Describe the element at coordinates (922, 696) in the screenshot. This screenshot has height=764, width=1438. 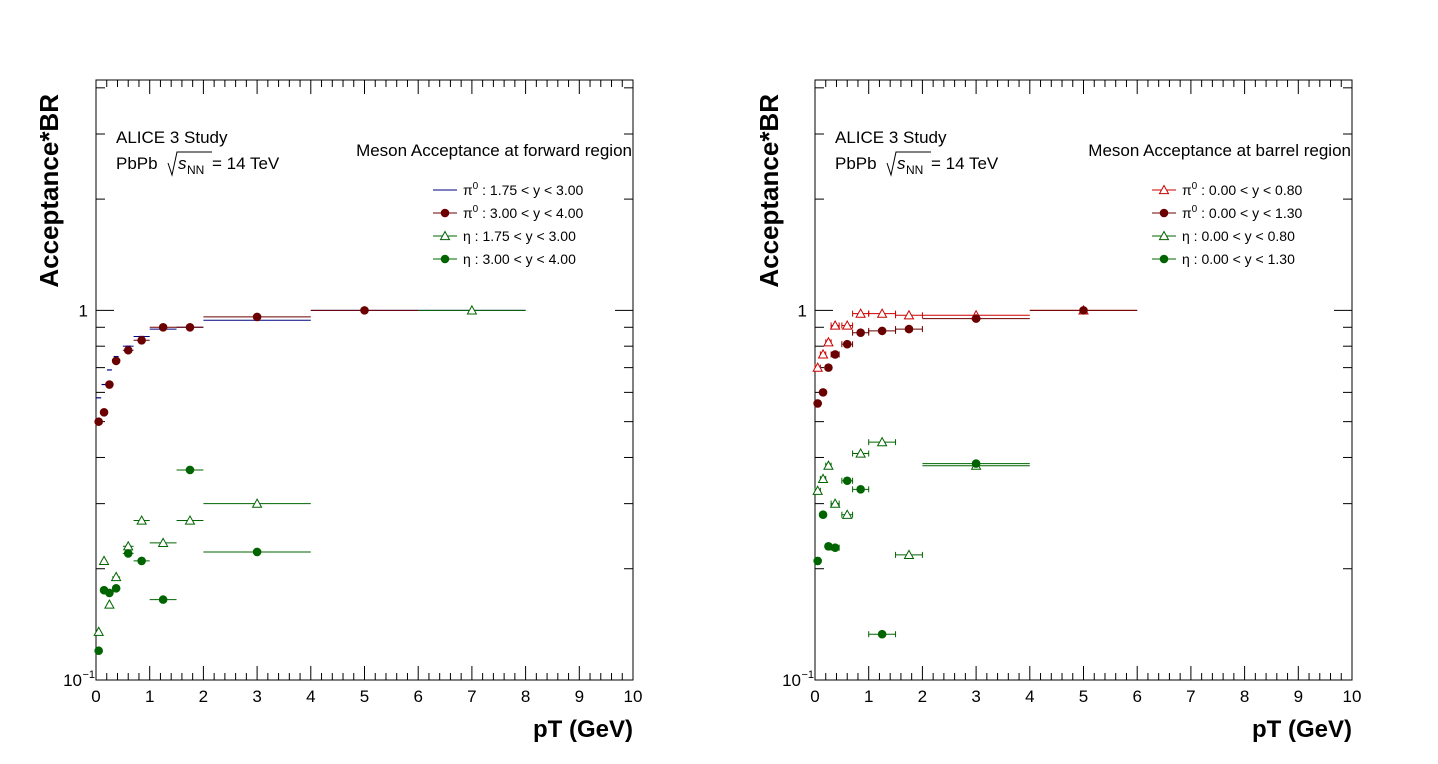
I see `x-tick-label: 2` at that location.